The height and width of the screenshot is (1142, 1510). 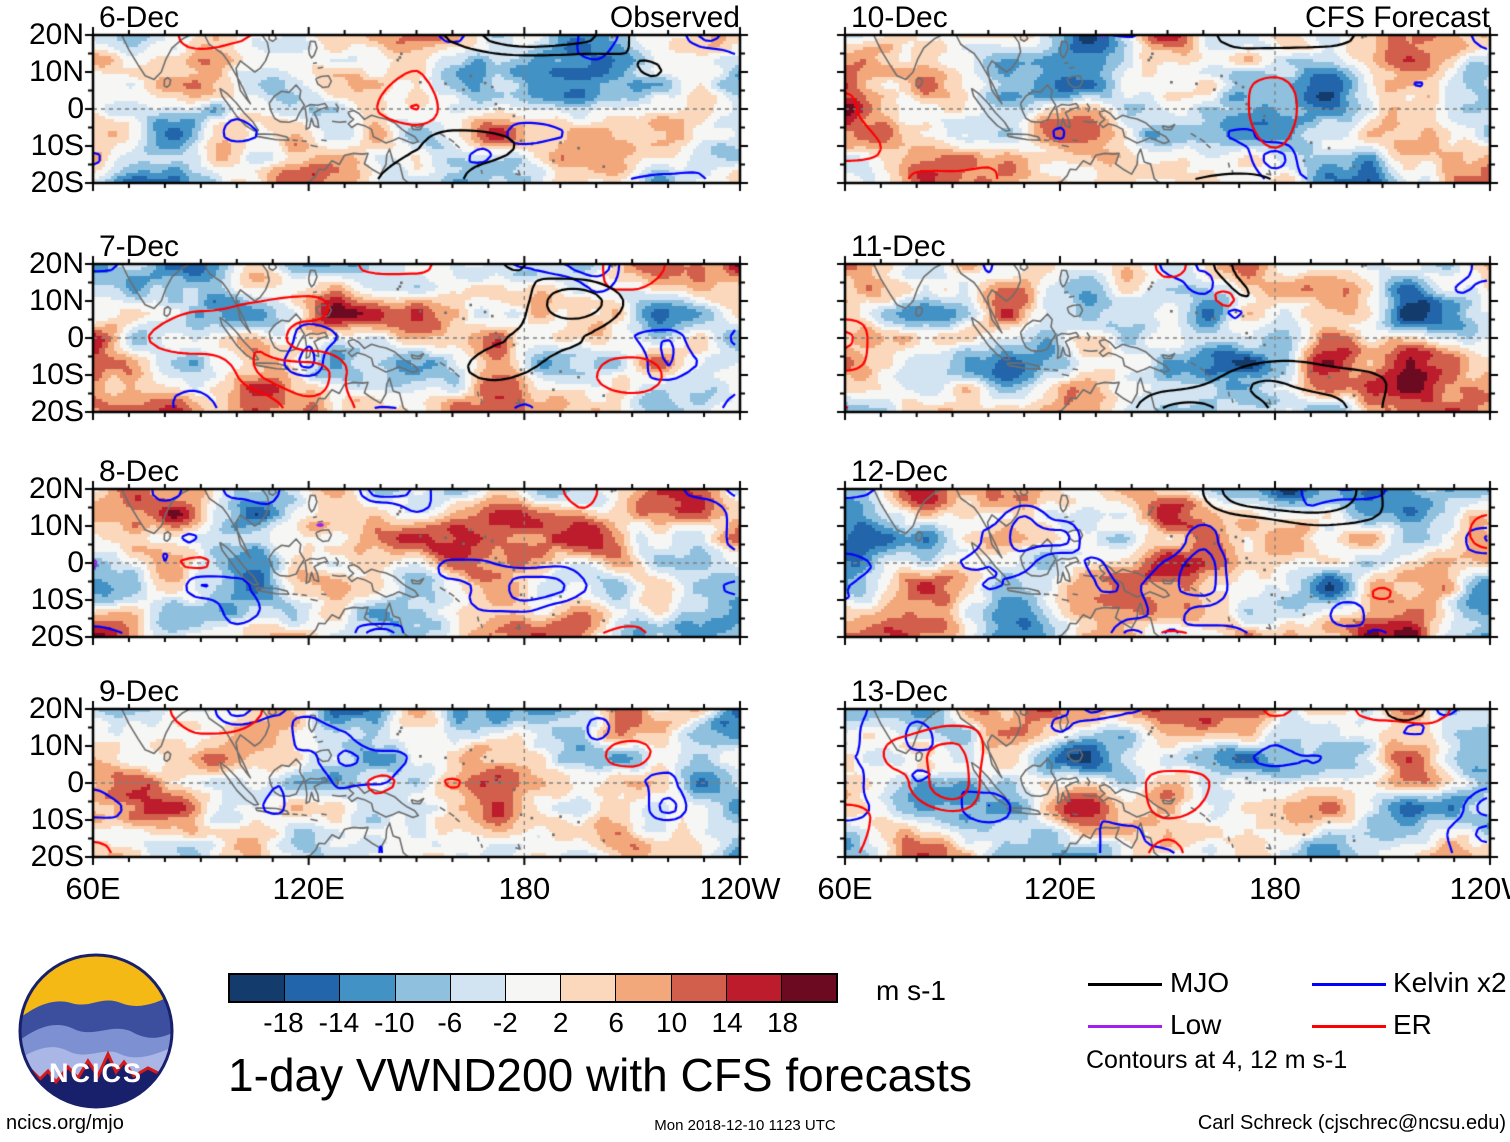 What do you see at coordinates (600, 1075) in the screenshot?
I see `figure-title: 1-day VWND200 with CFS forecasts` at bounding box center [600, 1075].